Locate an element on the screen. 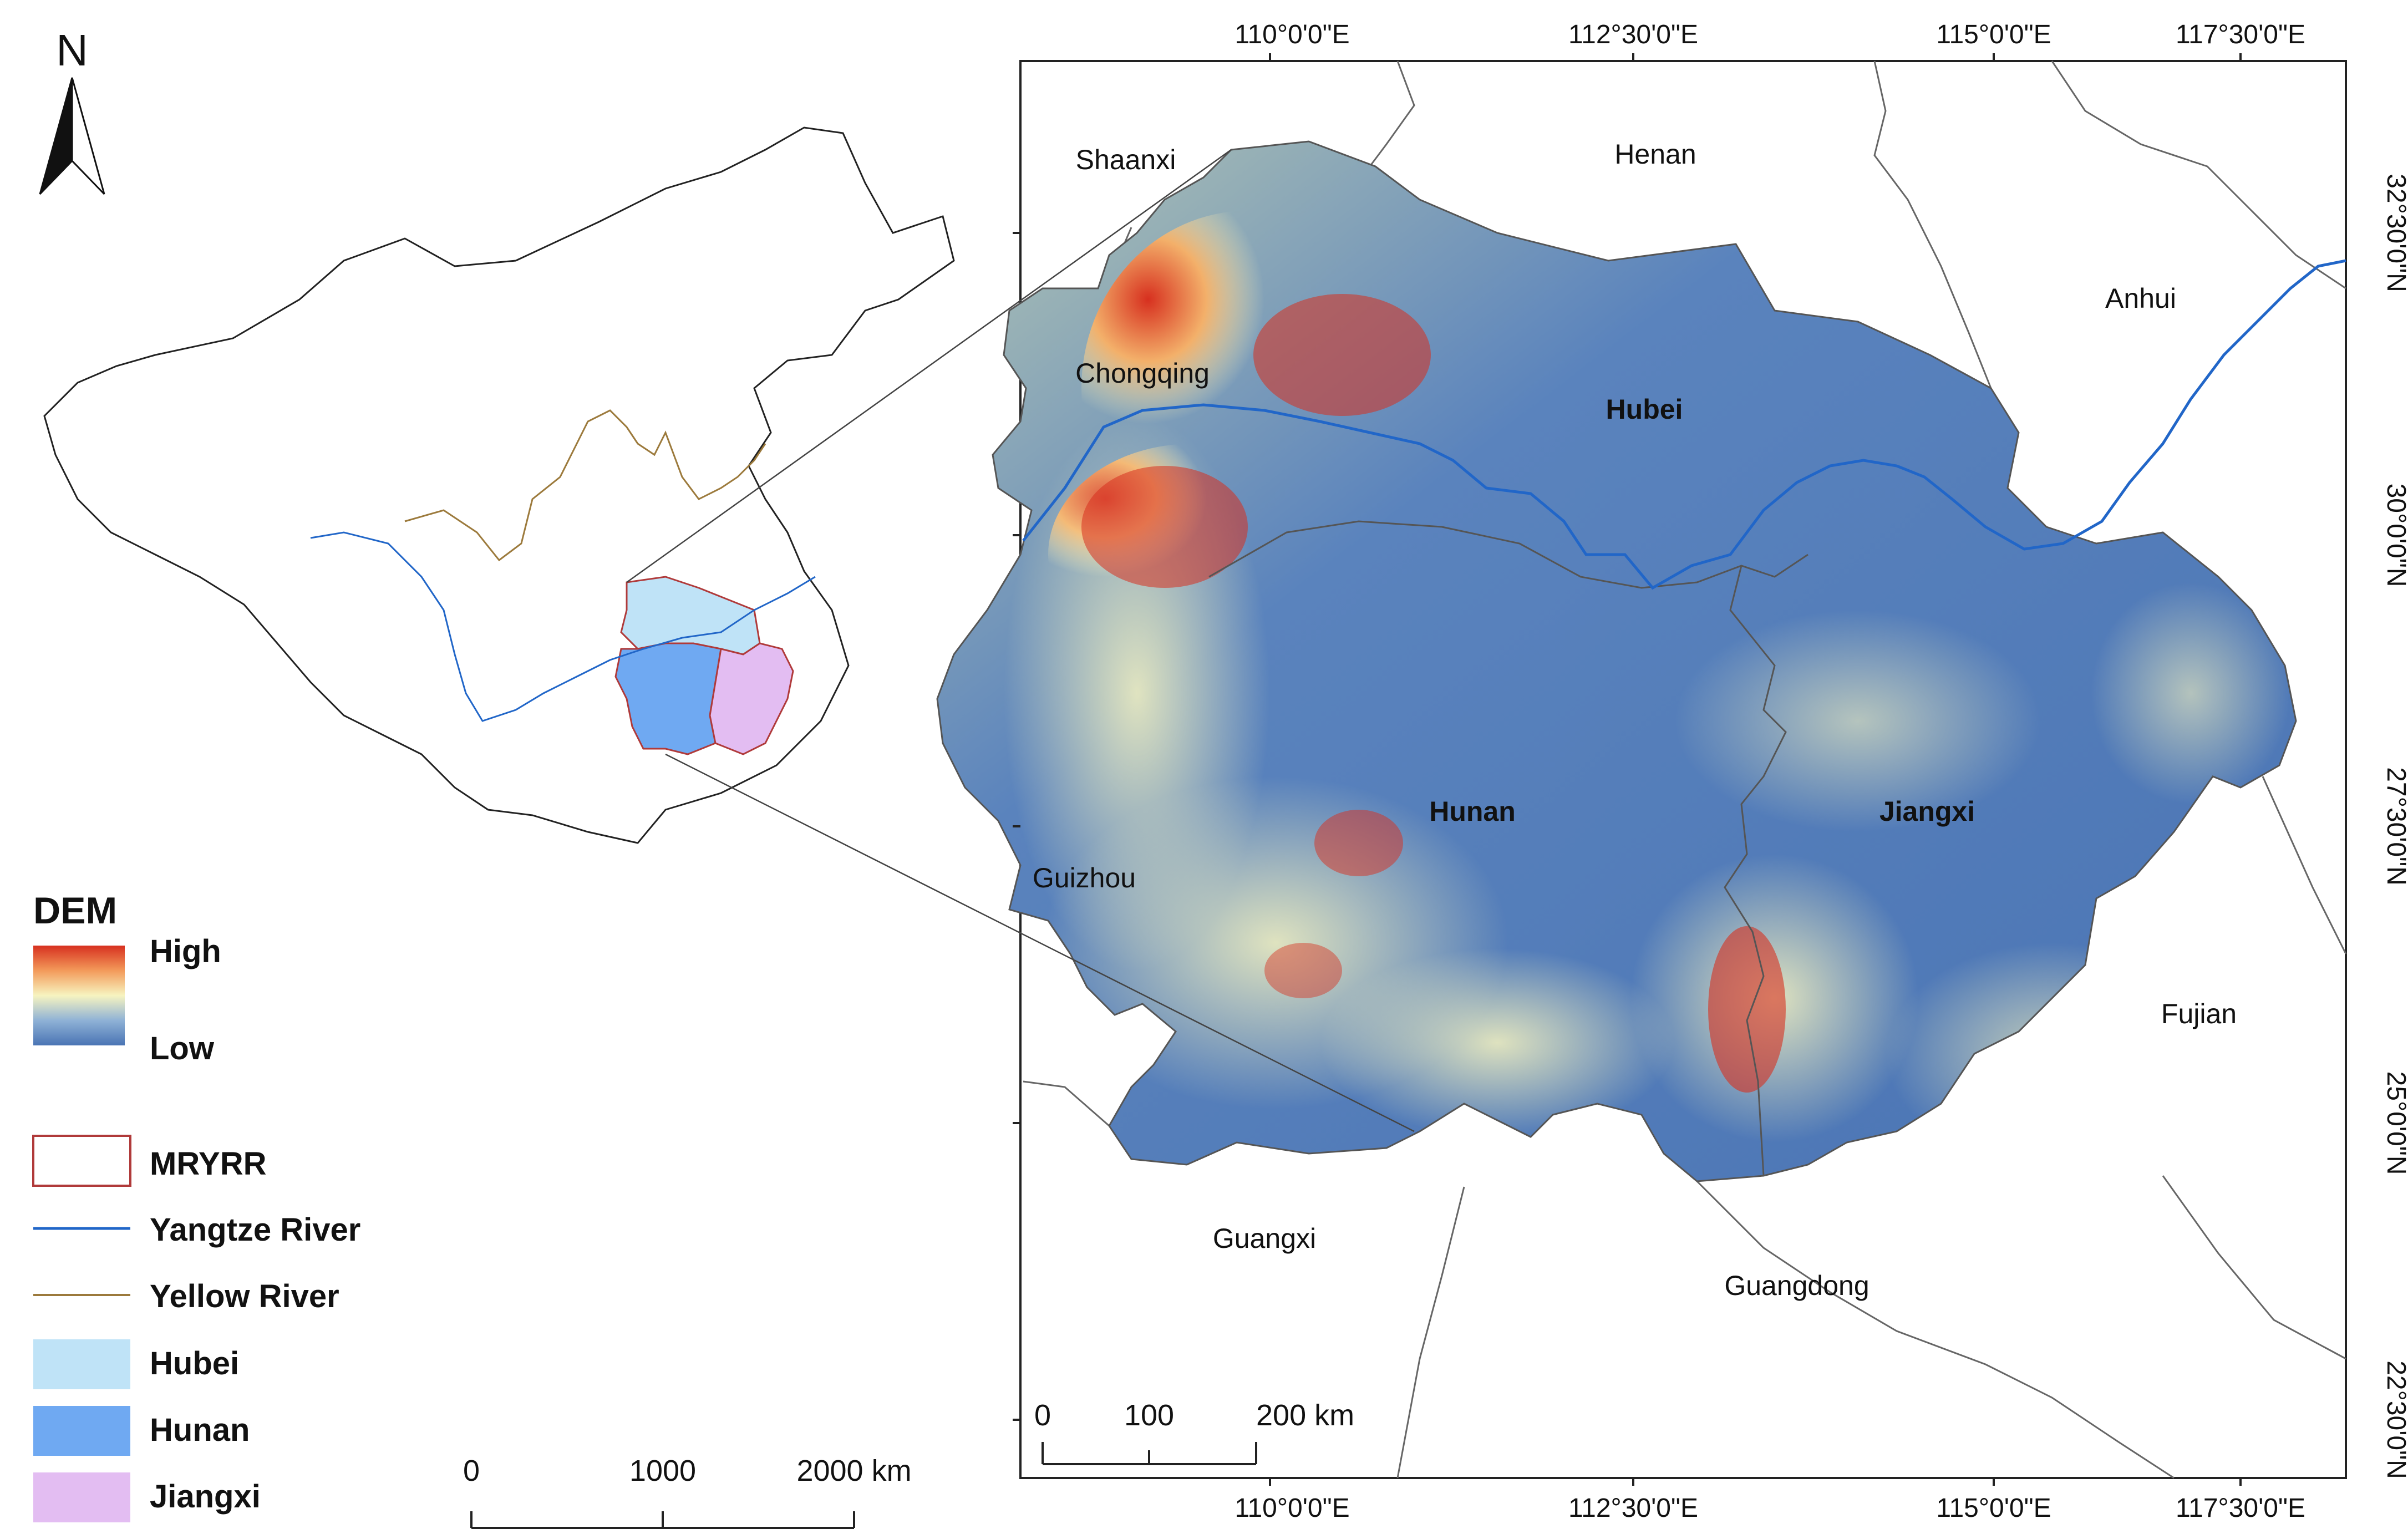  legend-label-hunan: Hunan is located at coordinates (200, 1430).